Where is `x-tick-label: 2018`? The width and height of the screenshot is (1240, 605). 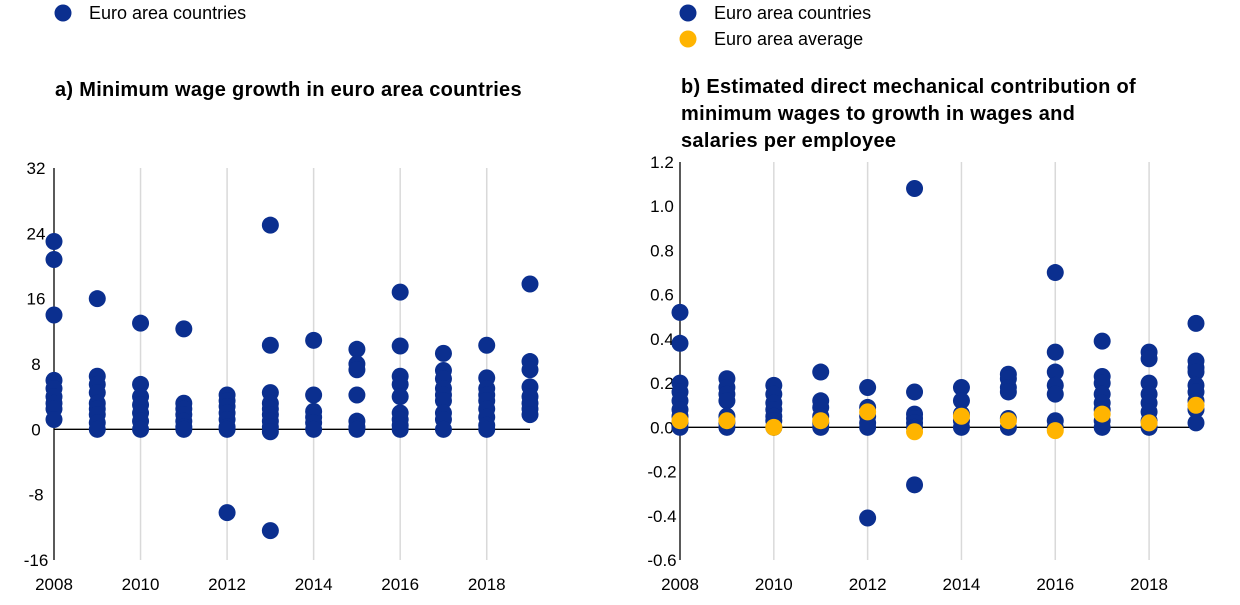 x-tick-label: 2018 is located at coordinates (1149, 584).